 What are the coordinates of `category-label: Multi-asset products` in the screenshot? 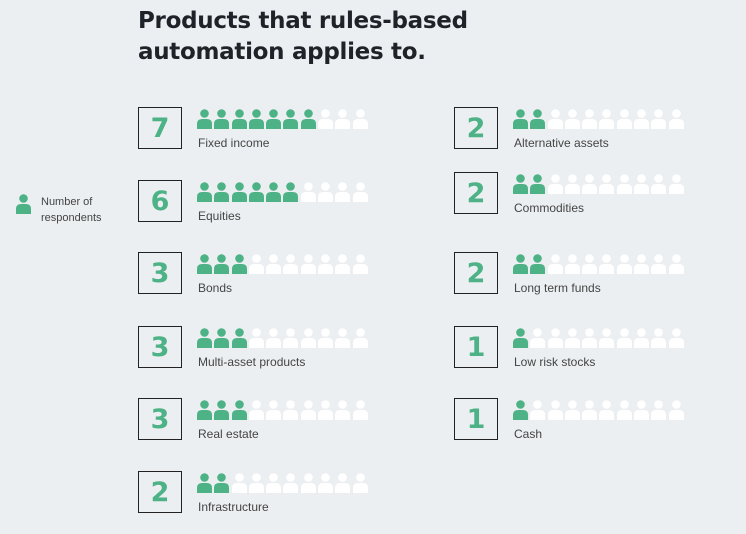 It's located at (252, 362).